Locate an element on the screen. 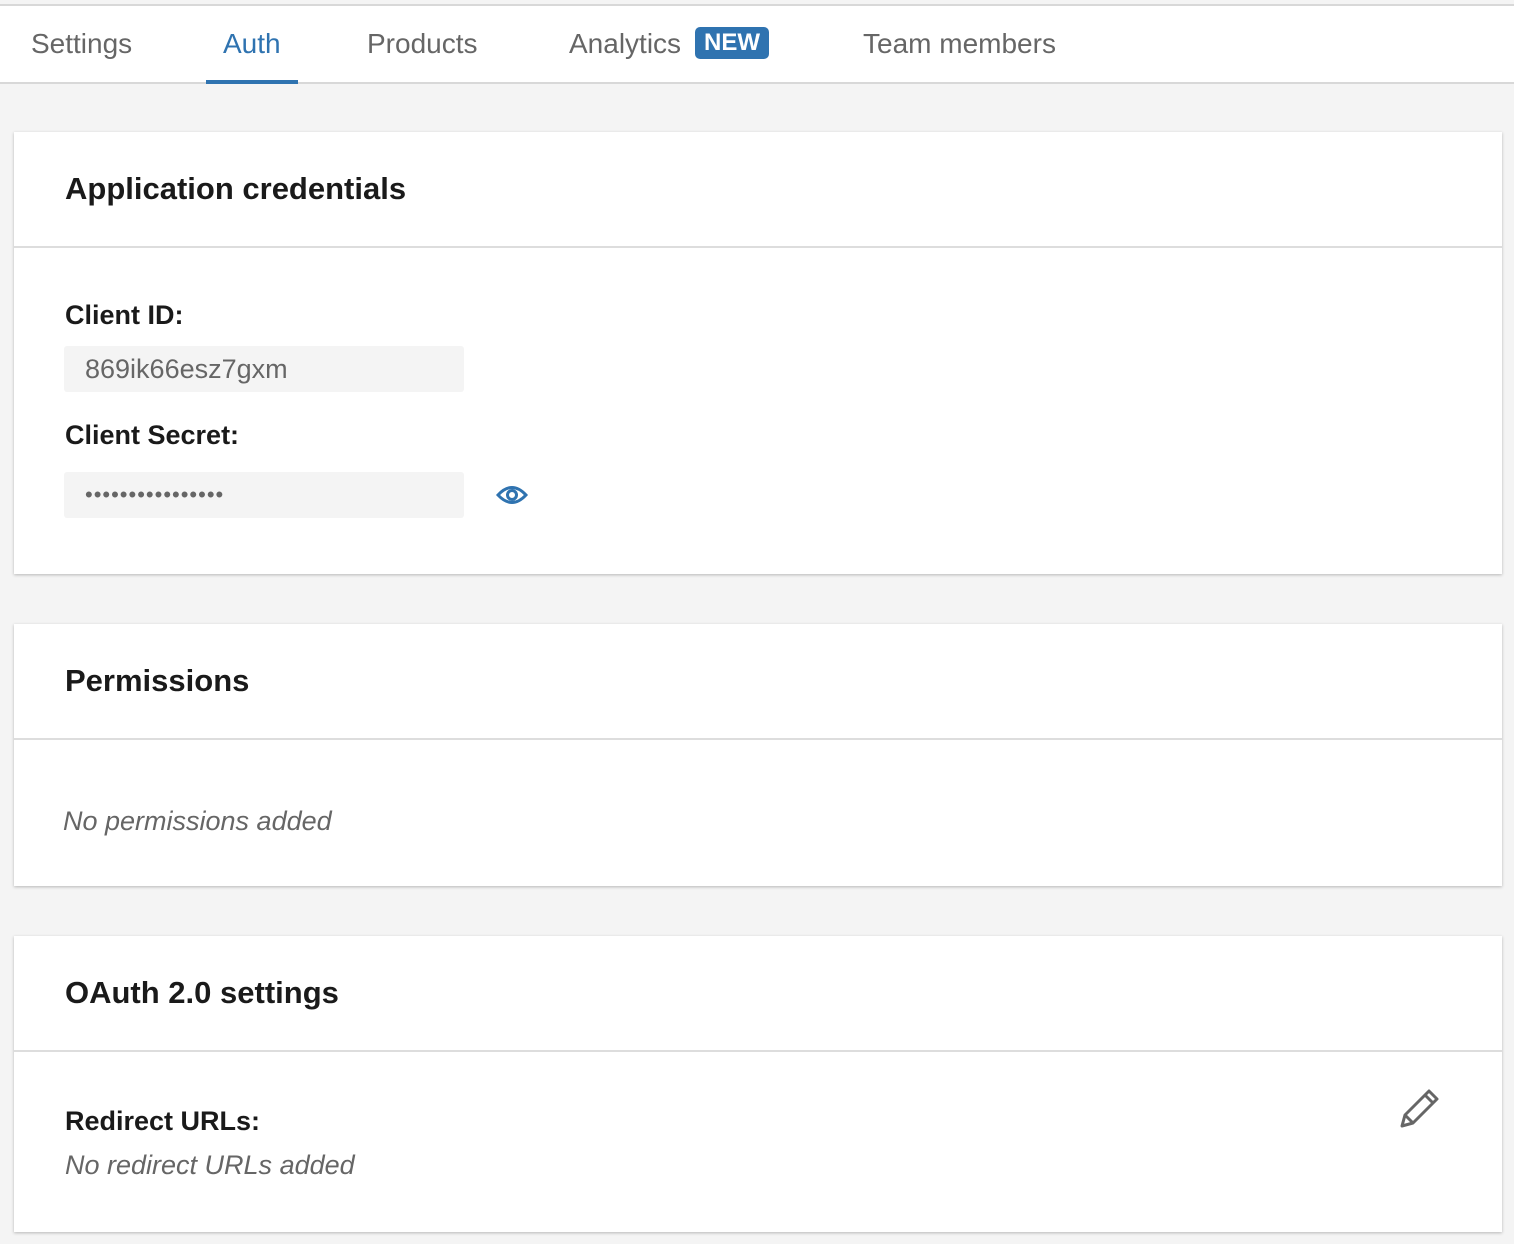  tab-settings: Settings is located at coordinates (82, 43).